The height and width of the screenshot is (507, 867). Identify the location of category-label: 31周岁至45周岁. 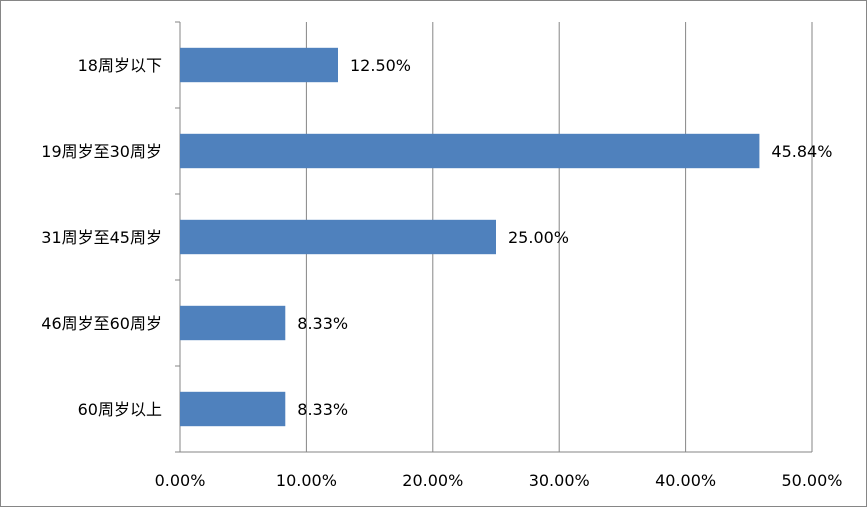
(101, 237).